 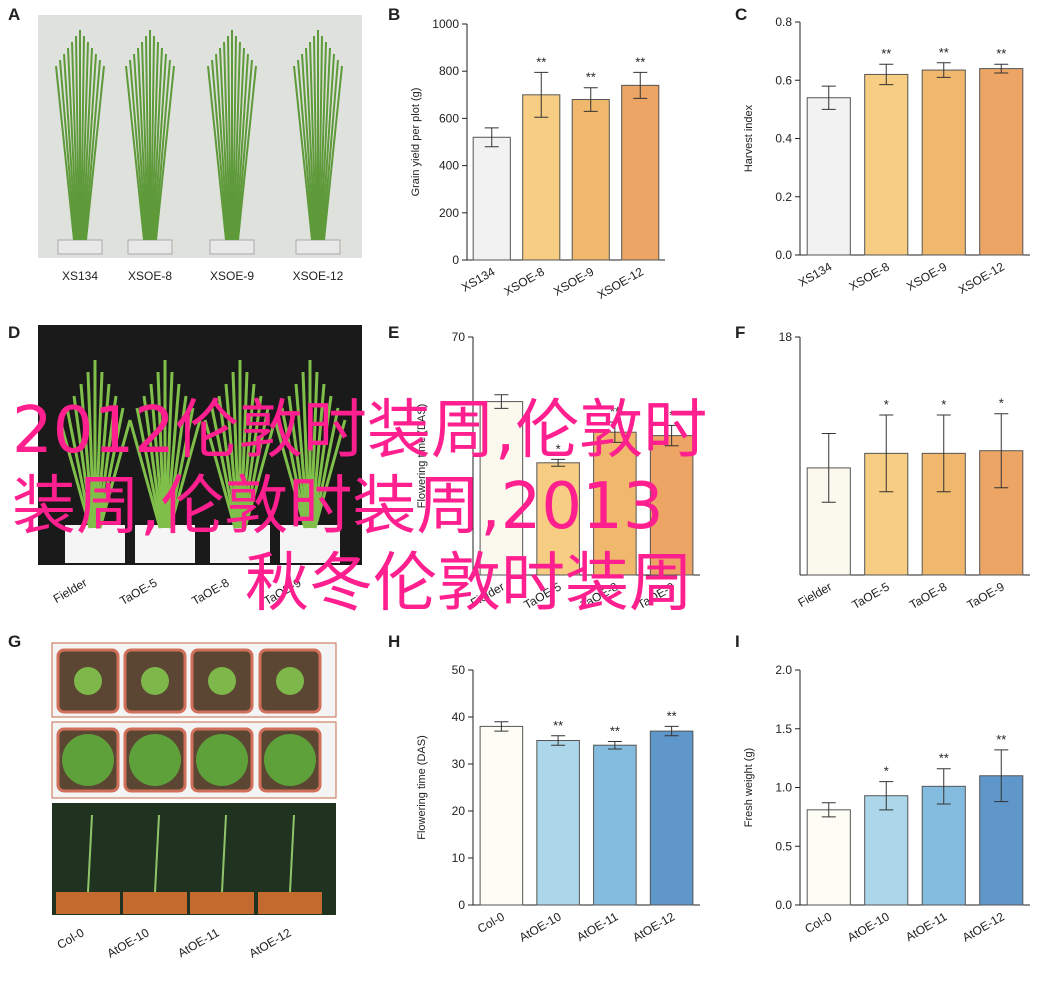 I want to click on x-tick-label: Col-0, so click(x=491, y=922).